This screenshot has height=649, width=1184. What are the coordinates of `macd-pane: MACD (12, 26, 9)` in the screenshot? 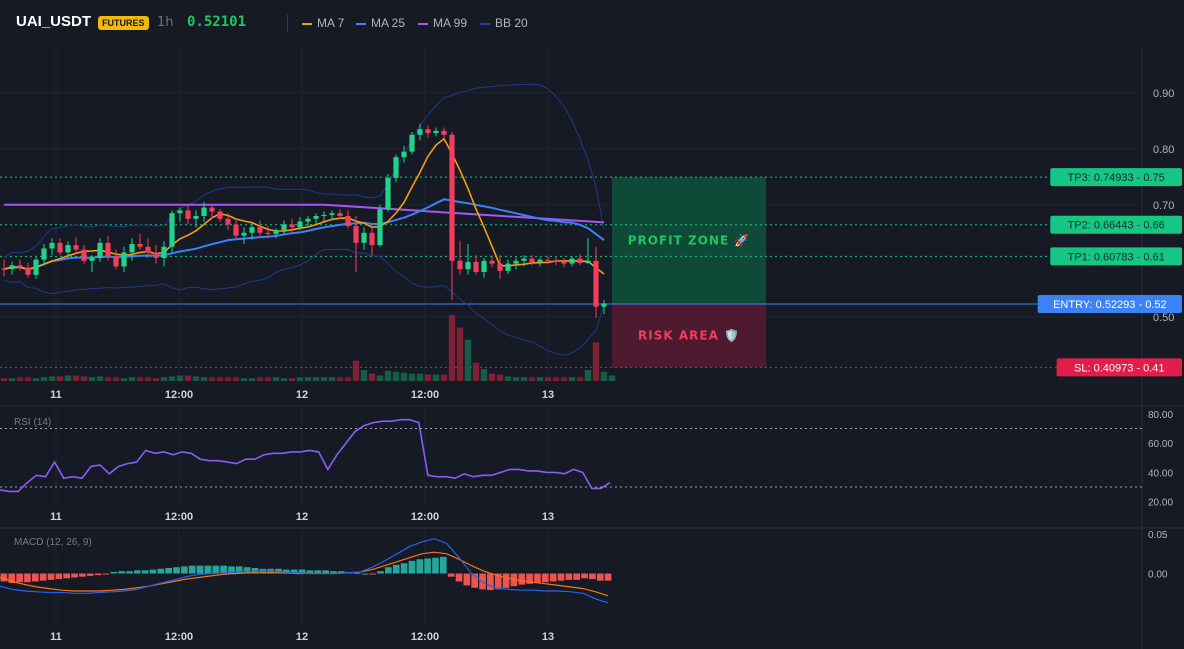 It's located at (306, 570).